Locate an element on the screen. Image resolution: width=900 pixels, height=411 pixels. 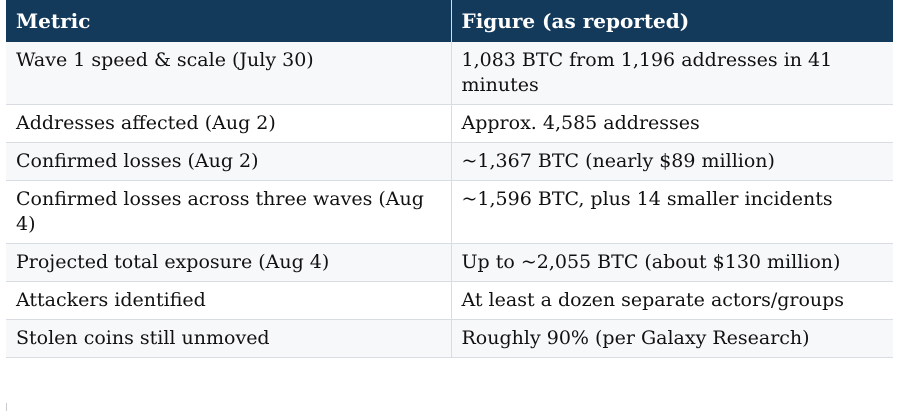
figure-cell: Approx. 4,585 addresses is located at coordinates (672, 123).